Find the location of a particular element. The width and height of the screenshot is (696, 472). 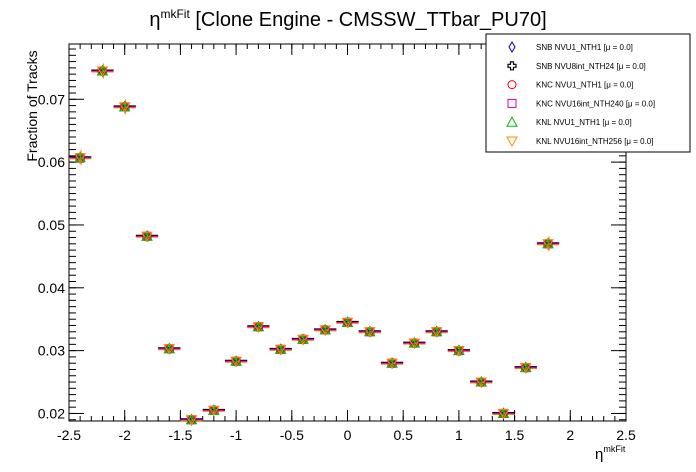

legend-item: KNC NVU16int_NTH240 [μ = 0.0] is located at coordinates (581, 103).